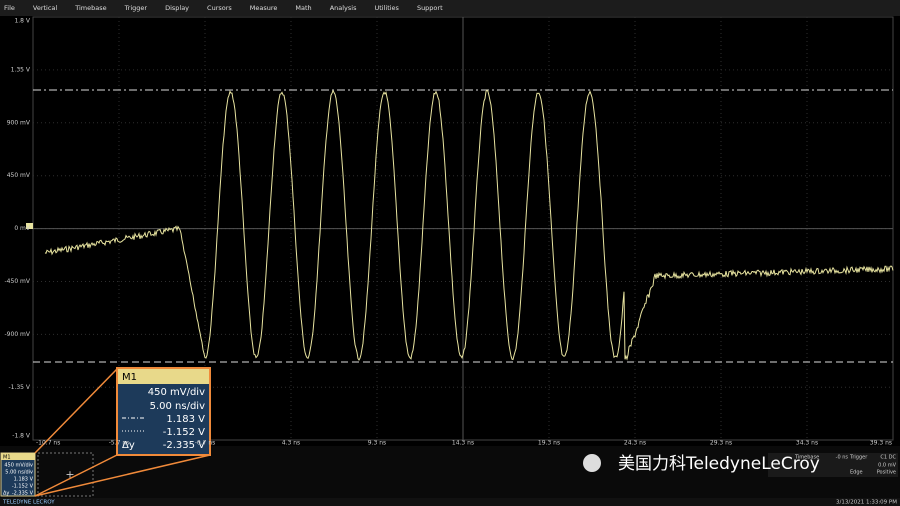 The height and width of the screenshot is (506, 900). Describe the element at coordinates (128, 445) in the screenshot. I see `m1-delta-label: Δy` at that location.